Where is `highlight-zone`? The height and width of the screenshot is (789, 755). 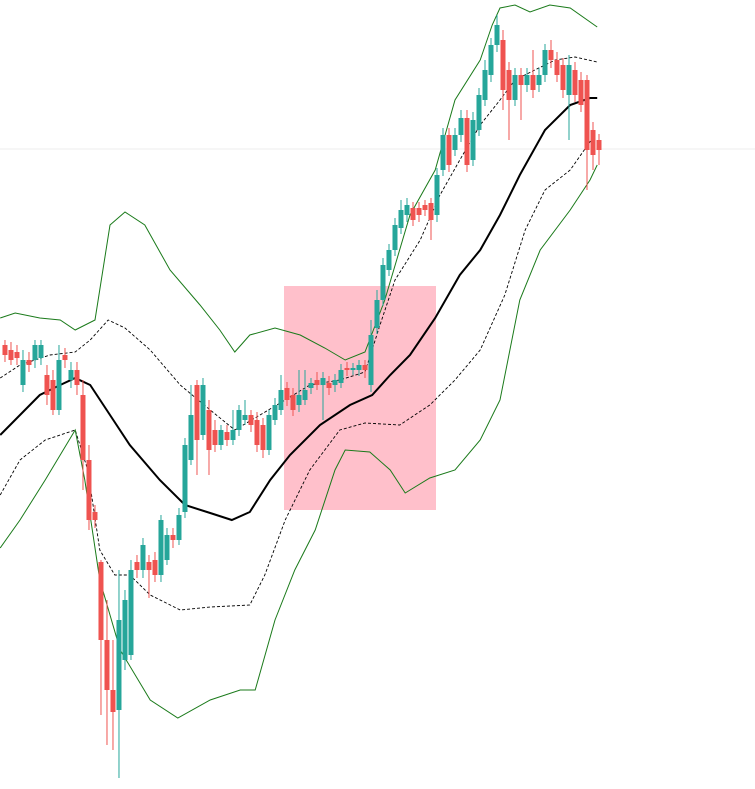
highlight-zone is located at coordinates (360, 398).